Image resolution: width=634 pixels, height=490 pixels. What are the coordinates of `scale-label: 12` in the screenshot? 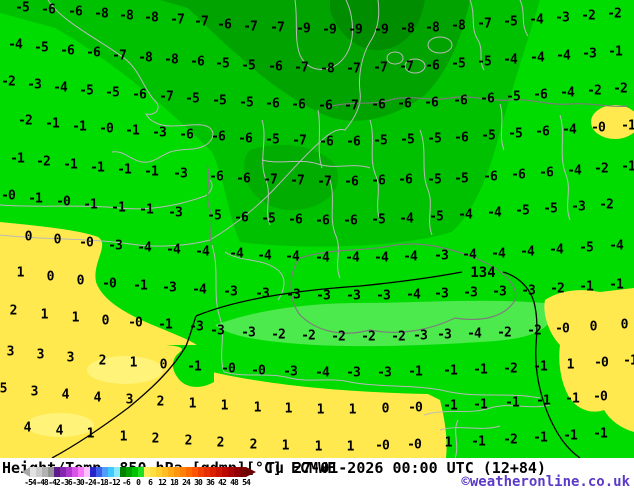 It's located at (162, 482).